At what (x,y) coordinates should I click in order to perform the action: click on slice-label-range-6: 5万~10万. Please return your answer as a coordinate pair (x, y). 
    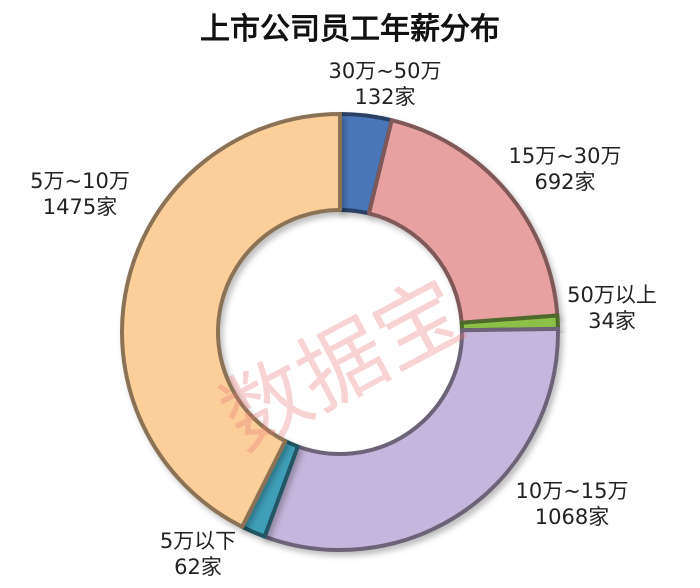
    Looking at the image, I should click on (80, 181).